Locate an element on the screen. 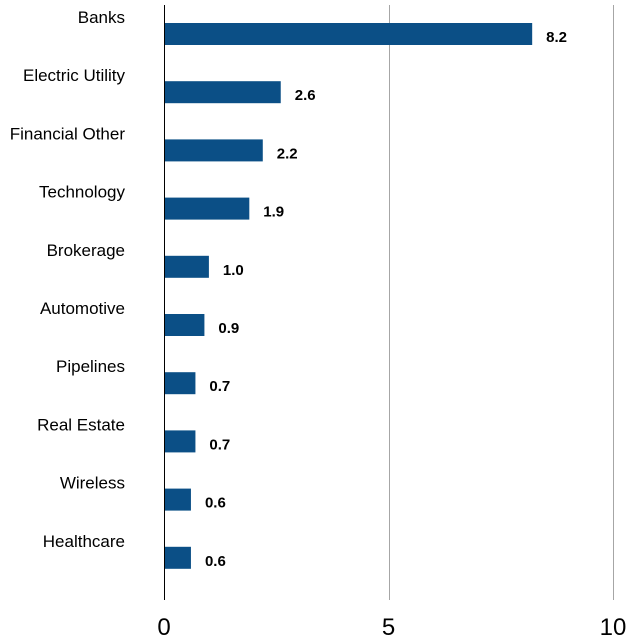 Image resolution: width=627 pixels, height=640 pixels. category-label-real-estate: Real Estate is located at coordinates (81, 424).